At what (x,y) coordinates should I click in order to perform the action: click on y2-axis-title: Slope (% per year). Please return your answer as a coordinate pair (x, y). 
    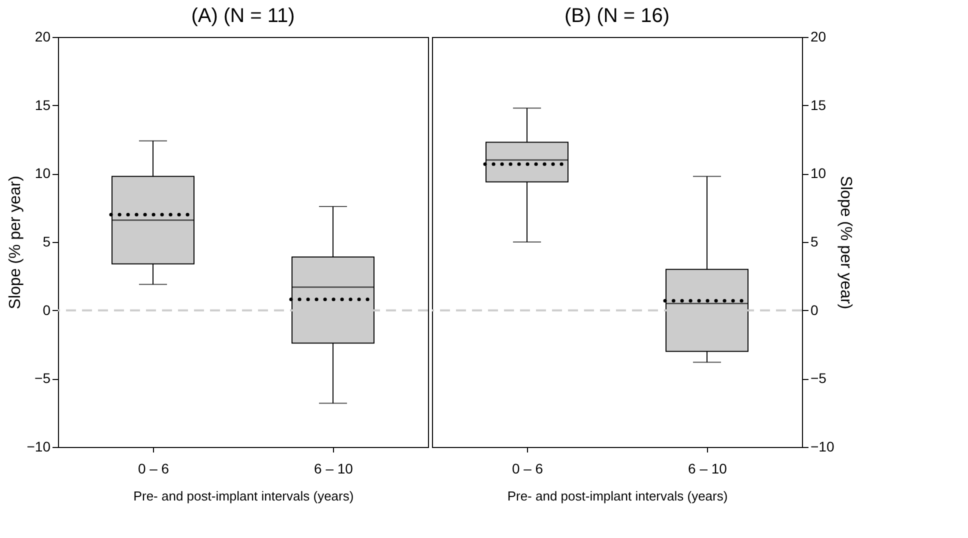
    Looking at the image, I should click on (845, 243).